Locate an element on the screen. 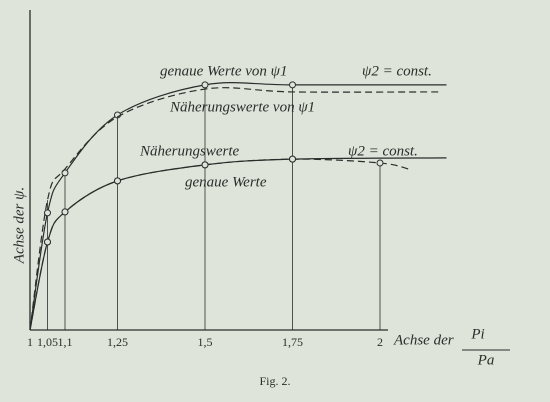 This screenshot has width=550, height=402. x-axis-label: Achse der is located at coordinates (423, 340).